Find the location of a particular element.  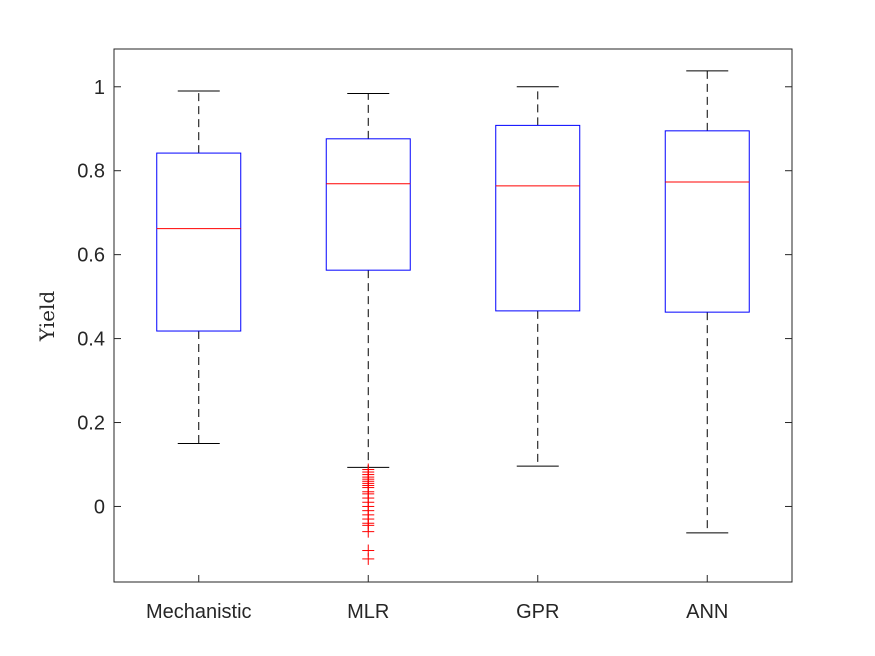

x-tick-label: MLR is located at coordinates (368, 612).